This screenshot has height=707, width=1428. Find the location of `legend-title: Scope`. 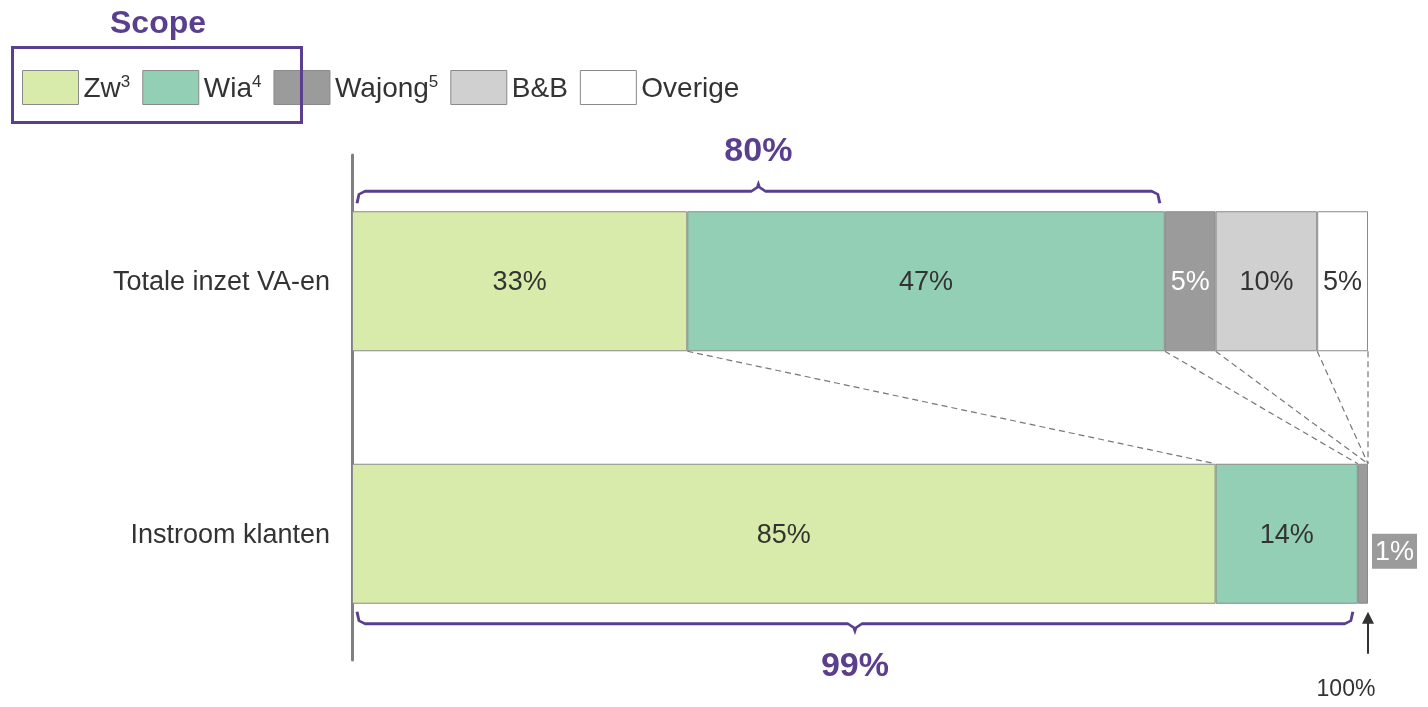

legend-title: Scope is located at coordinates (158, 22).